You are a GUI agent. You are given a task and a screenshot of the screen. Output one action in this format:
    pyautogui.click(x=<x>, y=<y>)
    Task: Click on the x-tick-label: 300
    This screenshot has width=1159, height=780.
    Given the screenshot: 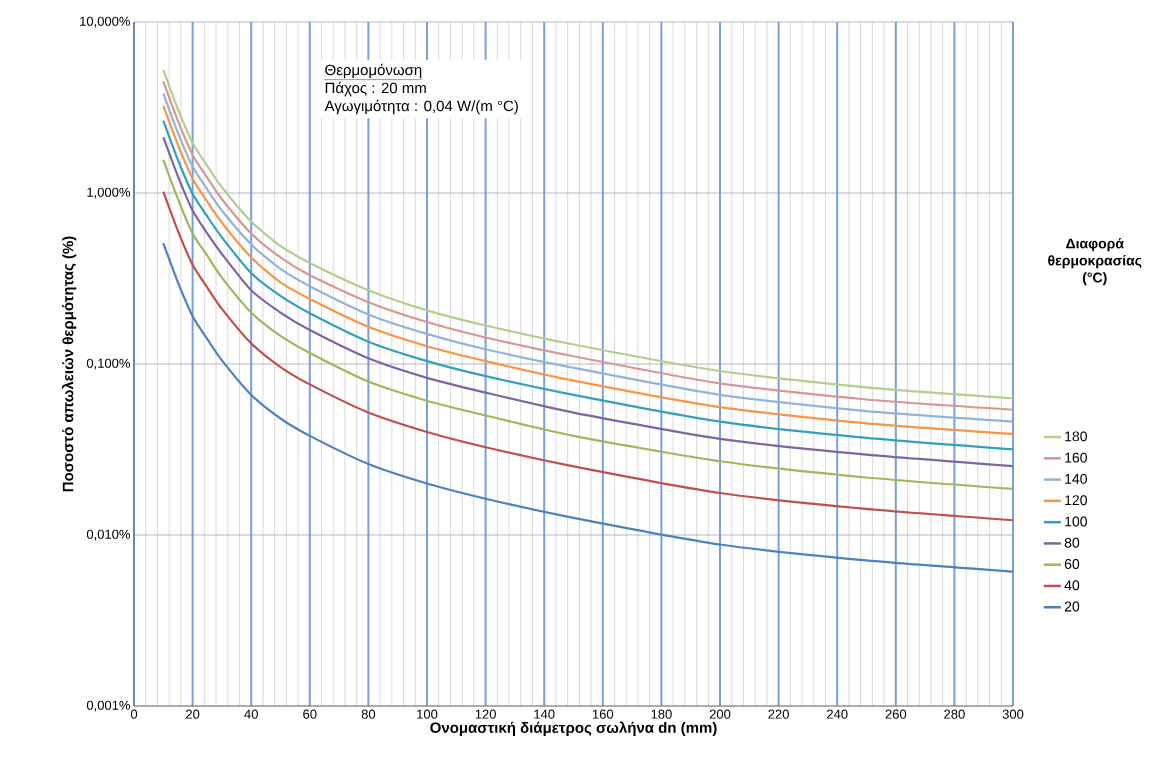 What is the action you would take?
    pyautogui.click(x=1013, y=714)
    